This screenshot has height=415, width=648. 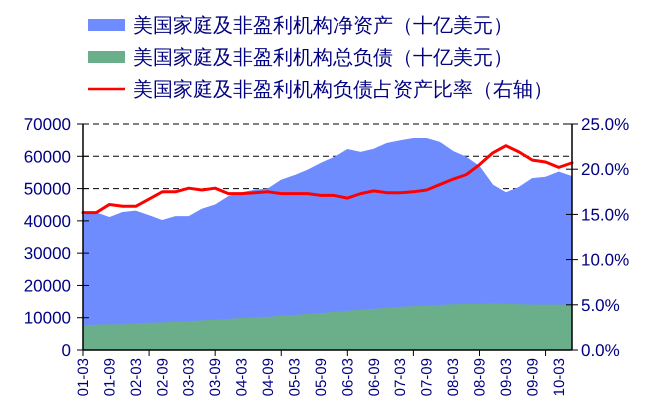 I want to click on x-tick-label: 01-09, so click(x=109, y=377).